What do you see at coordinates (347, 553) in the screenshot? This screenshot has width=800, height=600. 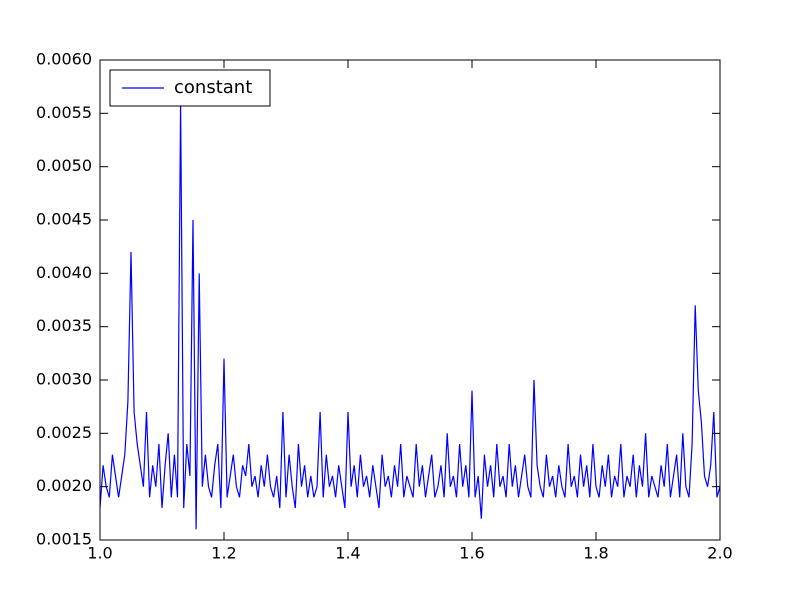 I see `x-tick-label: 1.4` at bounding box center [347, 553].